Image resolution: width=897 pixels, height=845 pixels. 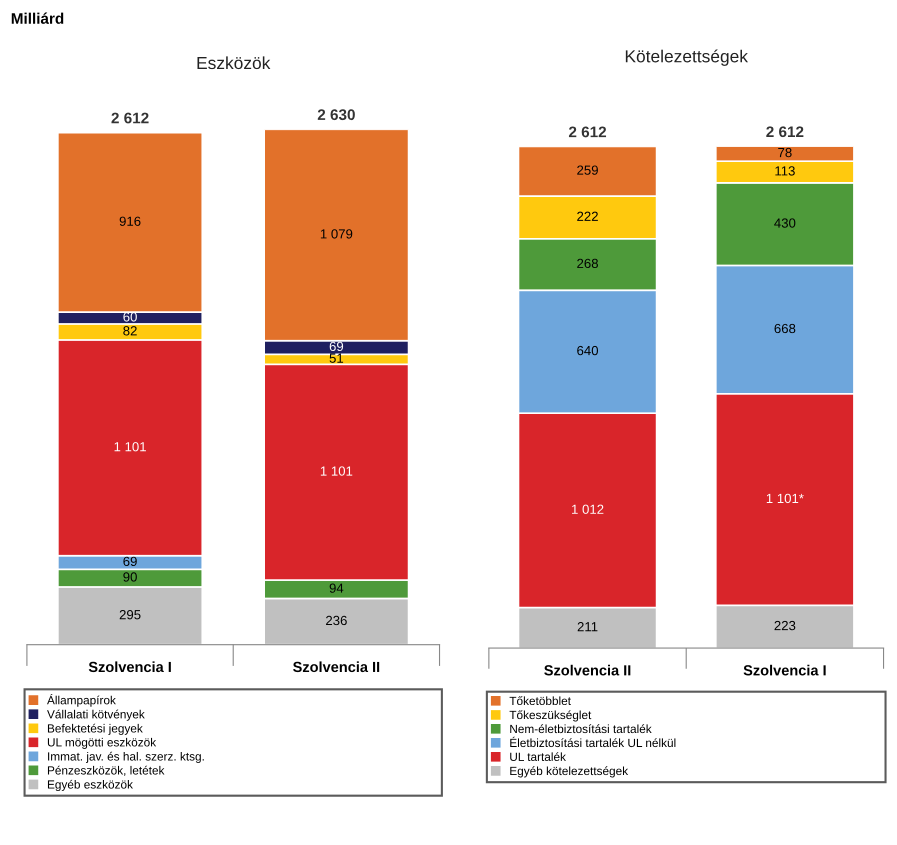 What do you see at coordinates (785, 153) in the screenshot?
I see `data-label: 78` at bounding box center [785, 153].